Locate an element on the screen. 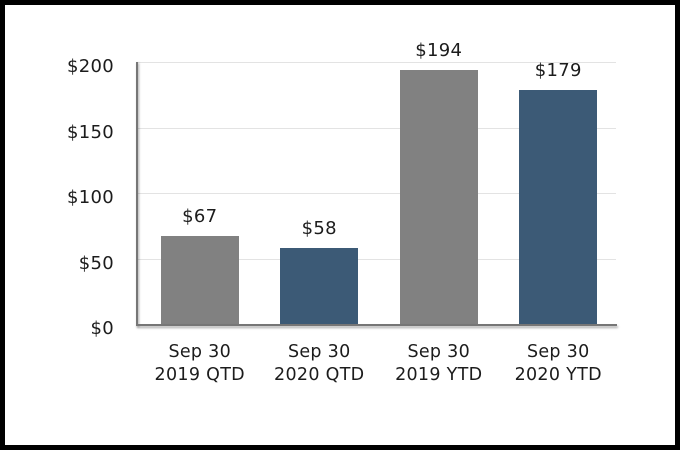 Image resolution: width=680 pixels, height=450 pixels. x-tick-label: Sep 30 2020 YTD is located at coordinates (559, 364).